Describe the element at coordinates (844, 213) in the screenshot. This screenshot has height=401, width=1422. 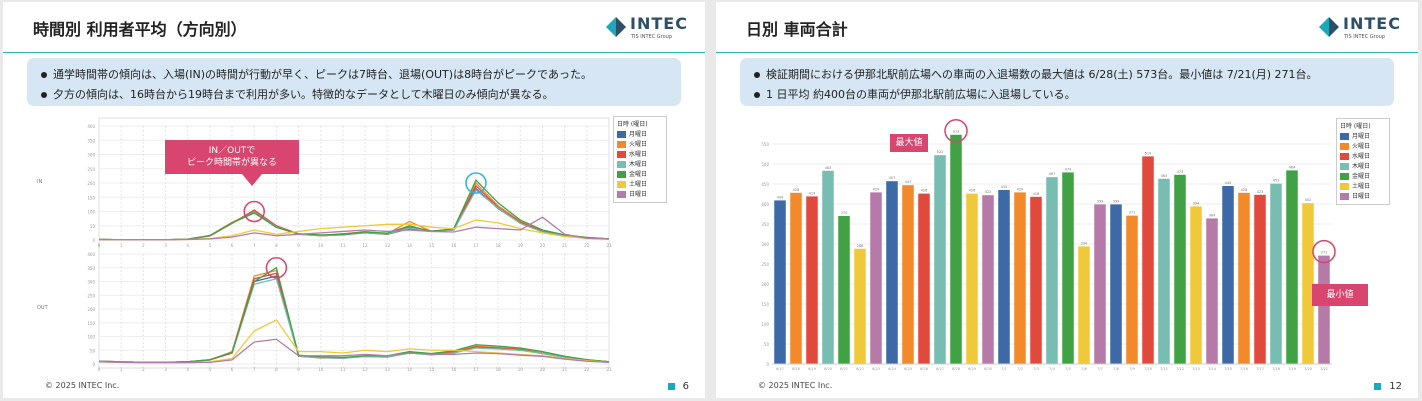
I see `bar-value-label: 370` at that location.